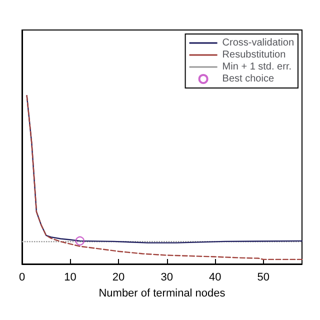  What do you see at coordinates (22, 278) in the screenshot?
I see `x-tick-label: 0` at bounding box center [22, 278].